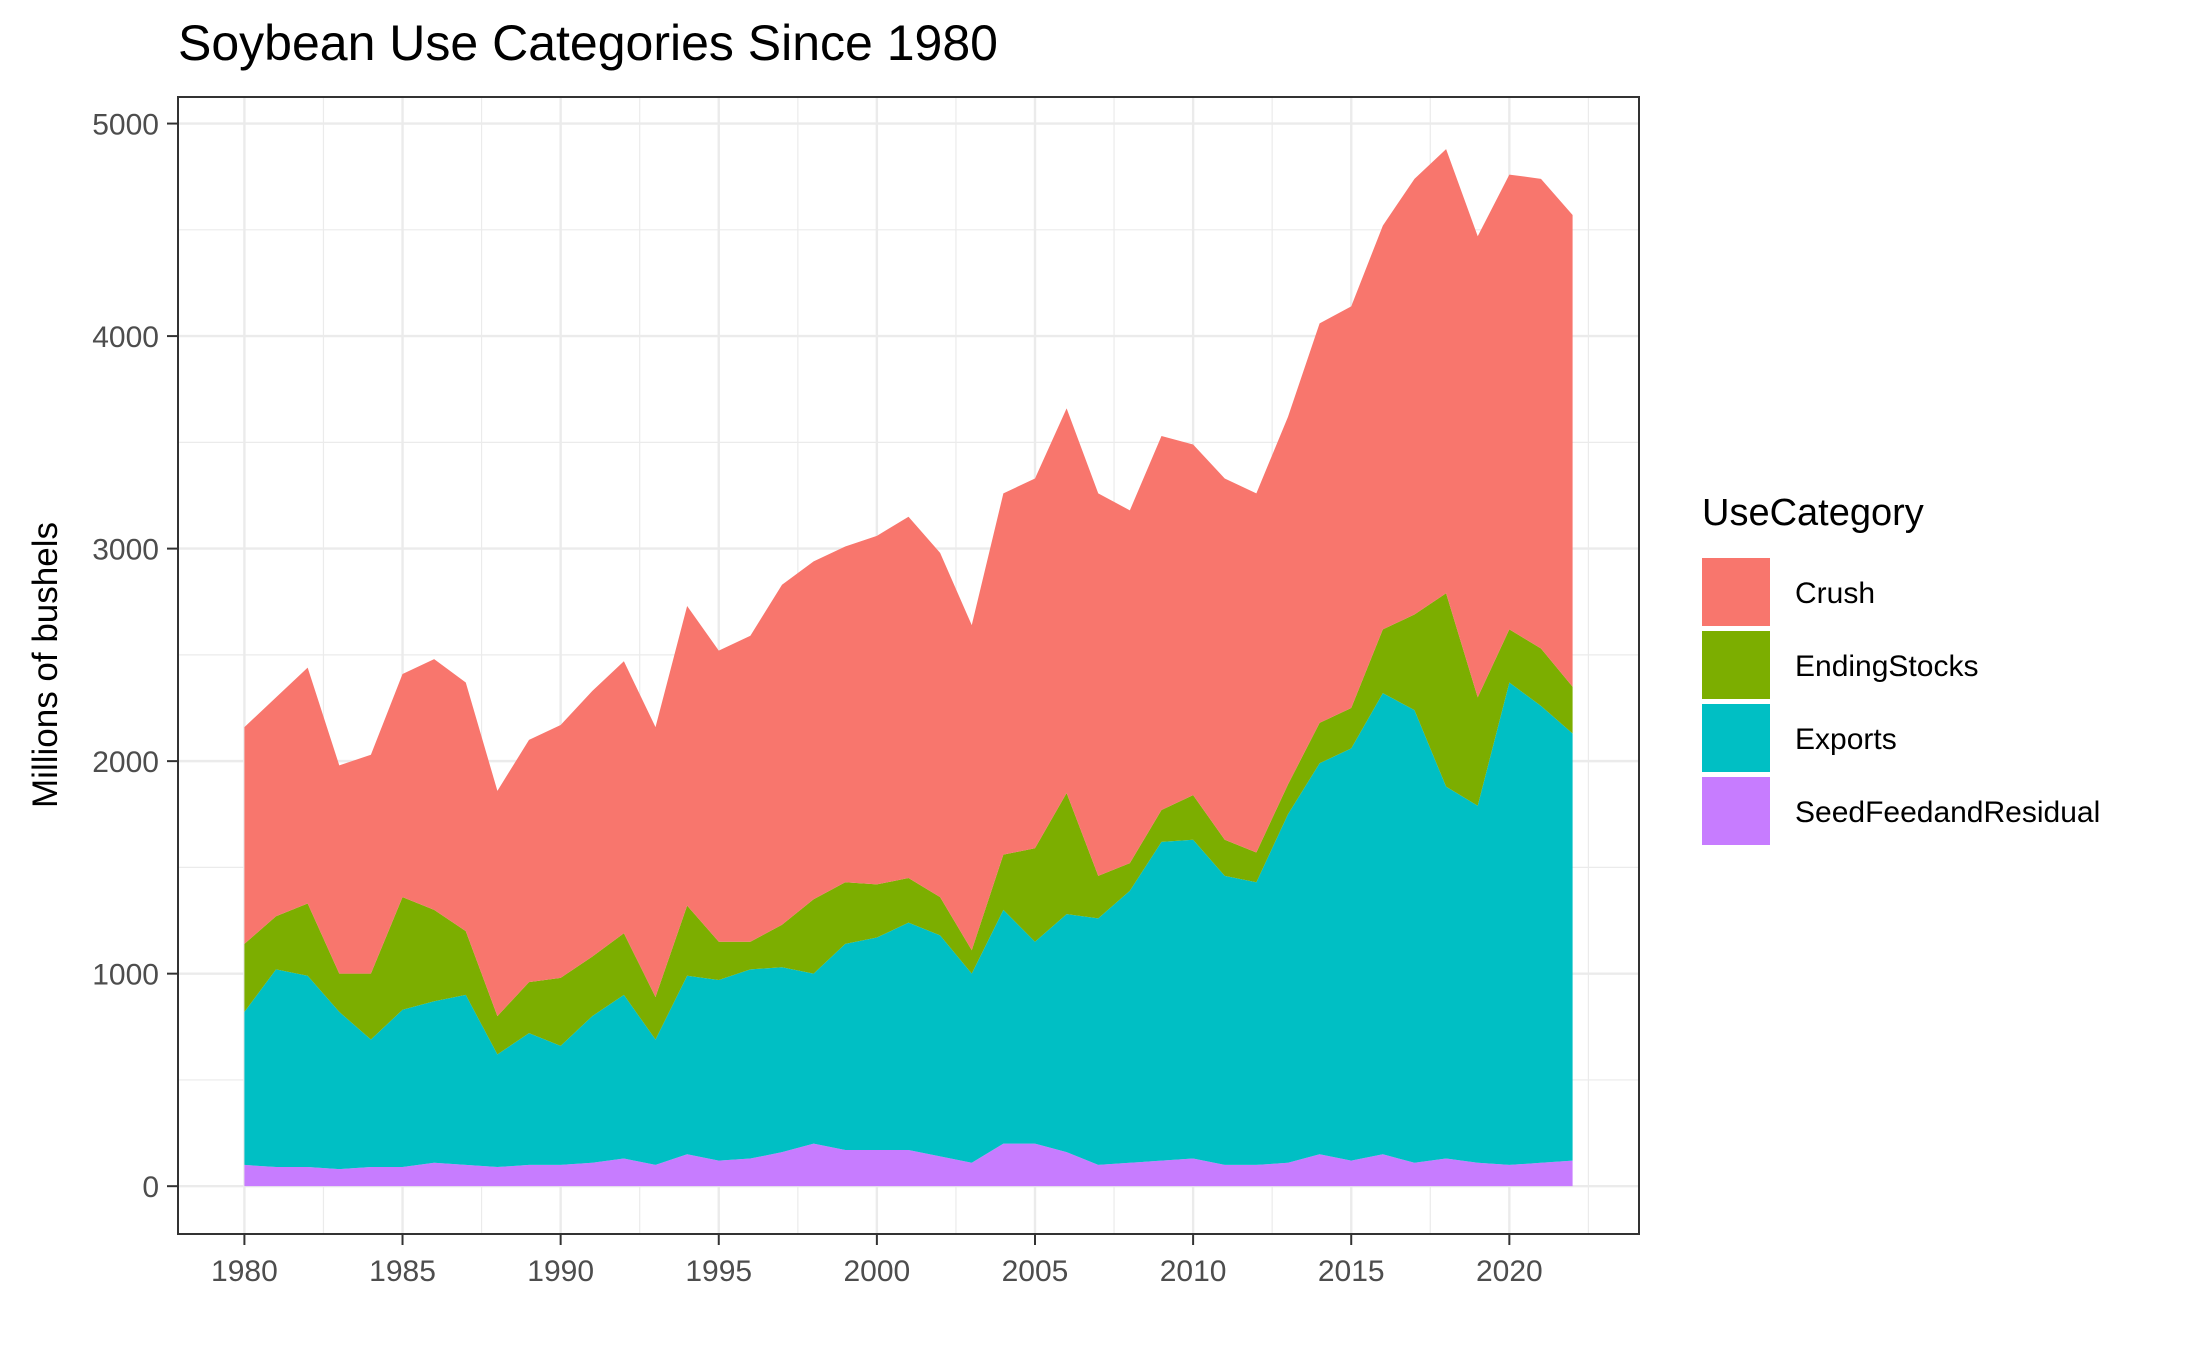 This screenshot has height=1362, width=2200. I want to click on area-seed-feedand-residual, so click(908, 1165).